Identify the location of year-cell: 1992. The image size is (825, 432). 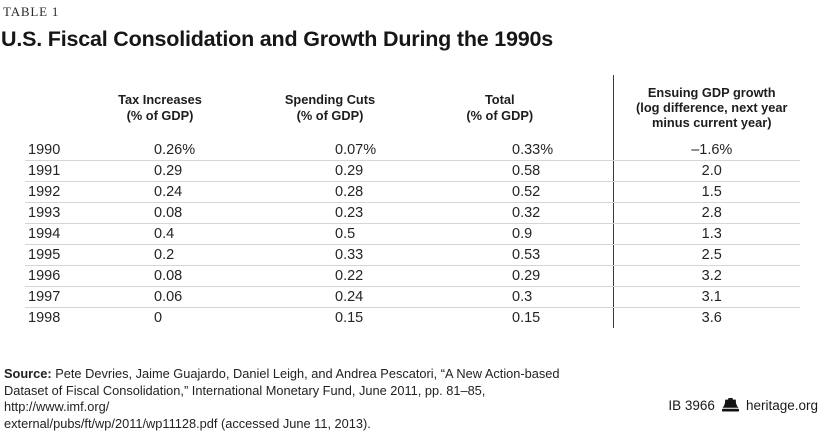
(55, 192).